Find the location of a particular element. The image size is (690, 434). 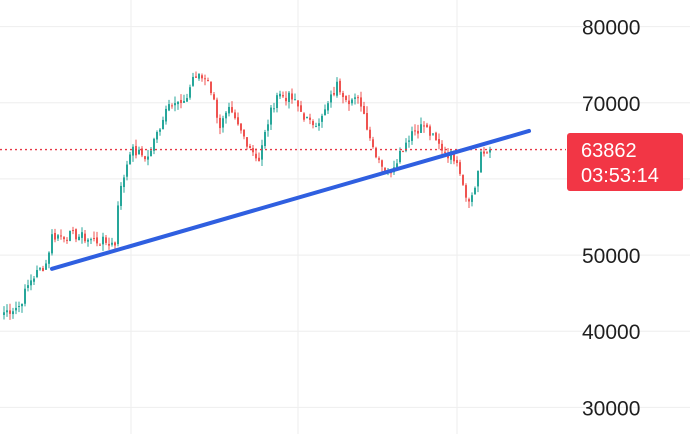

y-tick-label: 50000 is located at coordinates (611, 256).